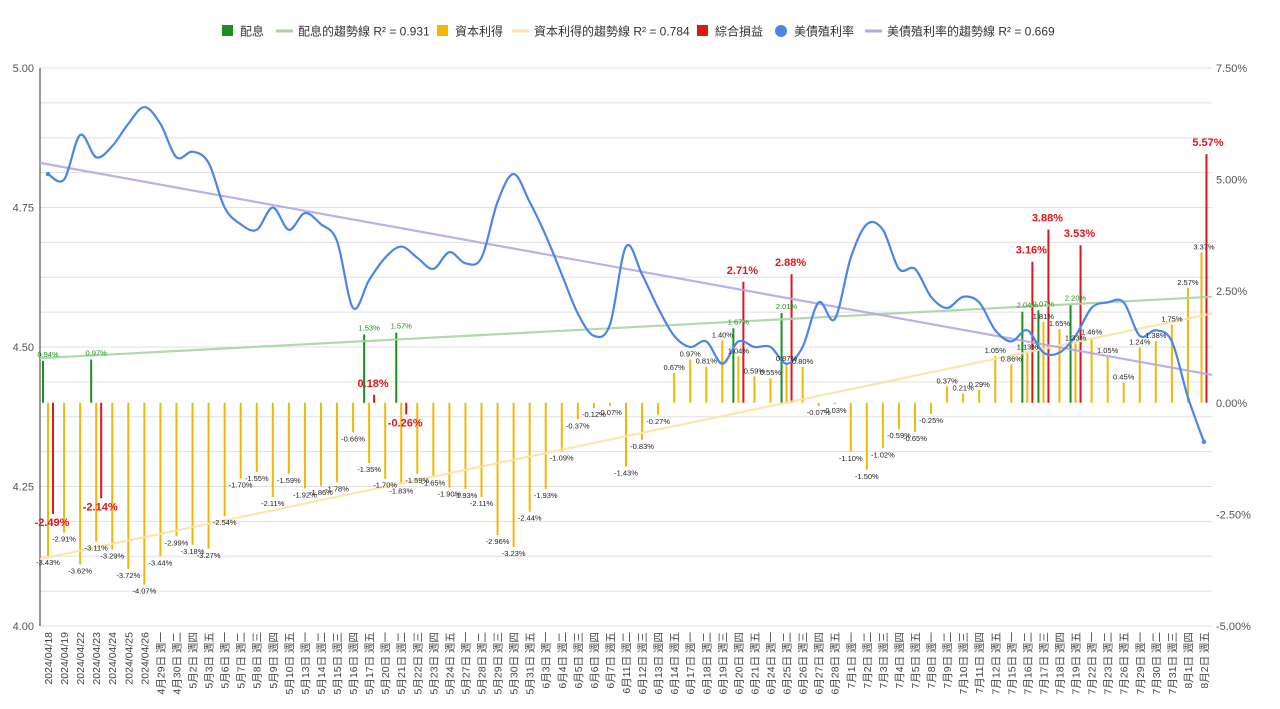 The width and height of the screenshot is (1280, 709). What do you see at coordinates (562, 457) in the screenshot?
I see `capital-gain-label: -1.09%` at bounding box center [562, 457].